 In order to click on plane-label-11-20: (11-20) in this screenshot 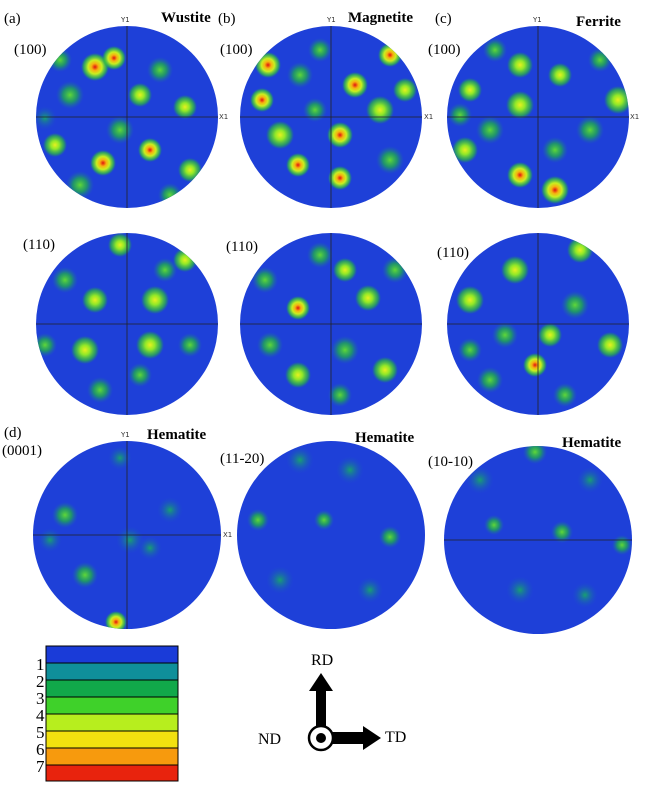, I will do `click(242, 459)`.